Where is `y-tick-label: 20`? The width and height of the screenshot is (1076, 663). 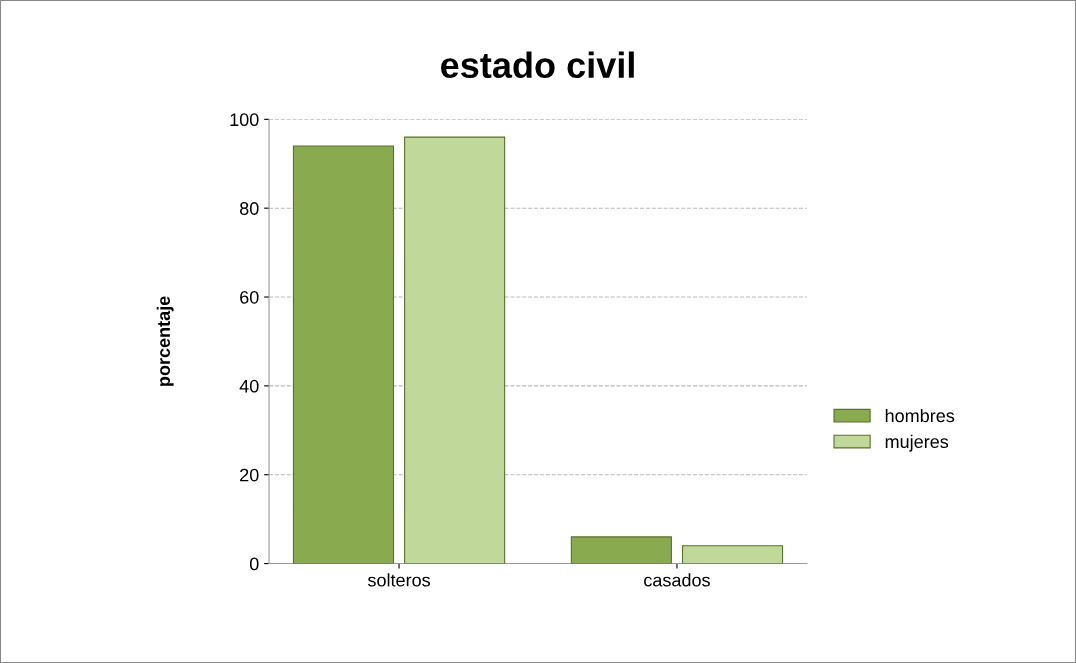
y-tick-label: 20 is located at coordinates (249, 475).